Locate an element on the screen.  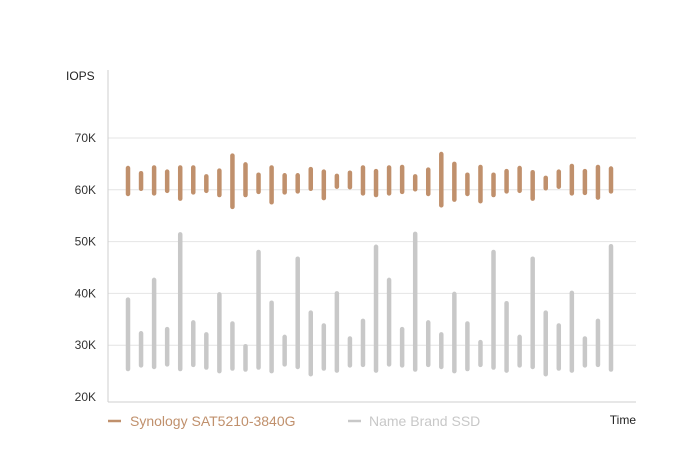
x-axis-title: Time is located at coordinates (623, 420).